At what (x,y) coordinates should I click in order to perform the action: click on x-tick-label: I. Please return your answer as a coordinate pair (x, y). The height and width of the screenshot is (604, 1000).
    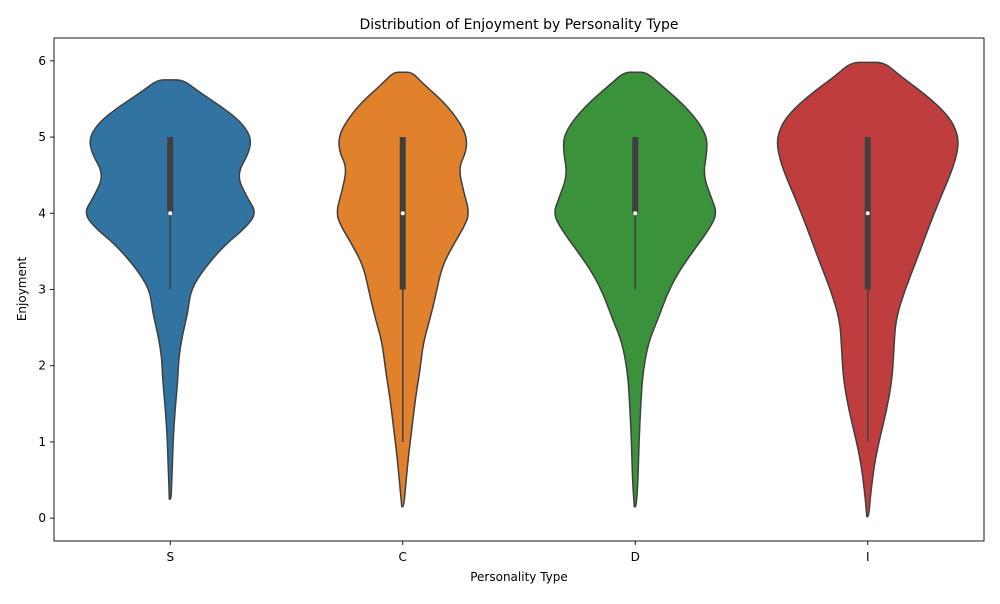
    Looking at the image, I should click on (868, 557).